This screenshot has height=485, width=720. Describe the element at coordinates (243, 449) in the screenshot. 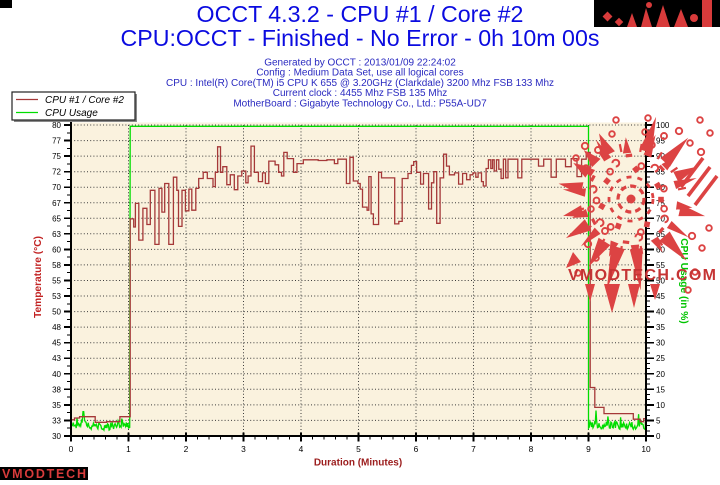

I see `svg-text: 3` at that location.